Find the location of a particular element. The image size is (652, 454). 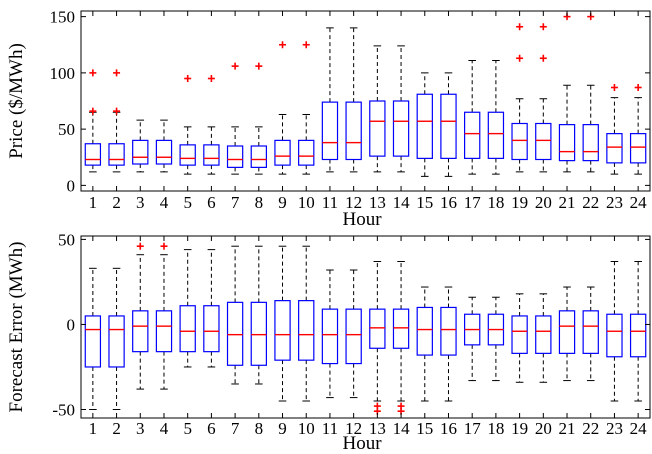

forecast-error-y-axis-label: Forecast Error (MWh) is located at coordinates (16, 327).